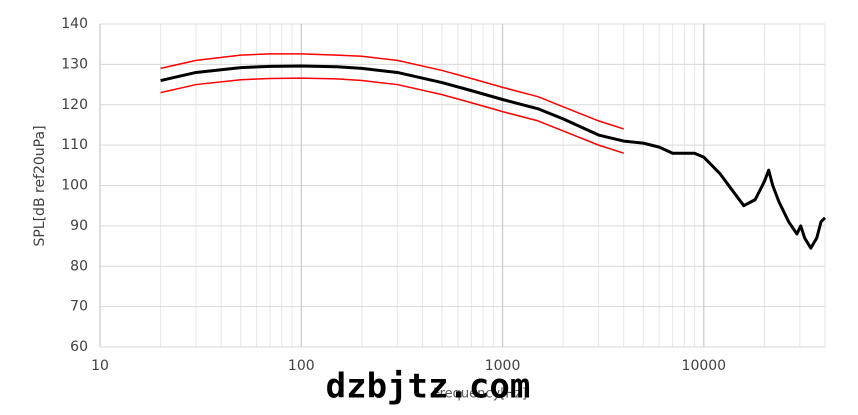 The image size is (858, 415). I want to click on y-tick-label: 60, so click(79, 347).